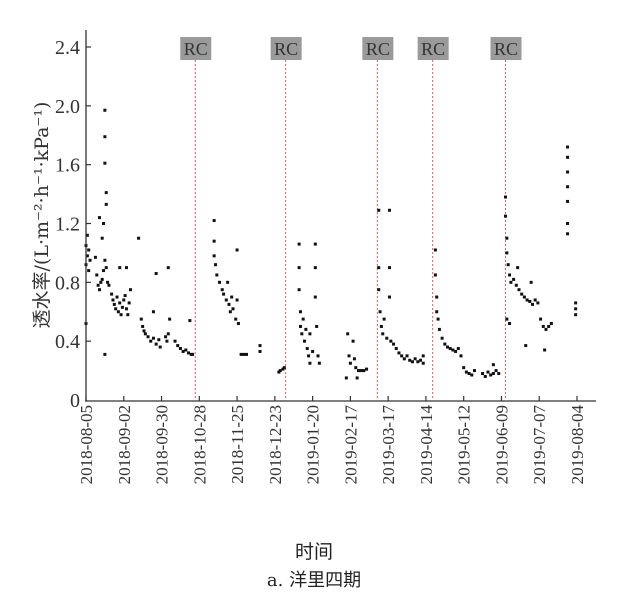 This screenshot has height=613, width=628. What do you see at coordinates (67, 283) in the screenshot?
I see `y-tick-label: 0.8` at bounding box center [67, 283].